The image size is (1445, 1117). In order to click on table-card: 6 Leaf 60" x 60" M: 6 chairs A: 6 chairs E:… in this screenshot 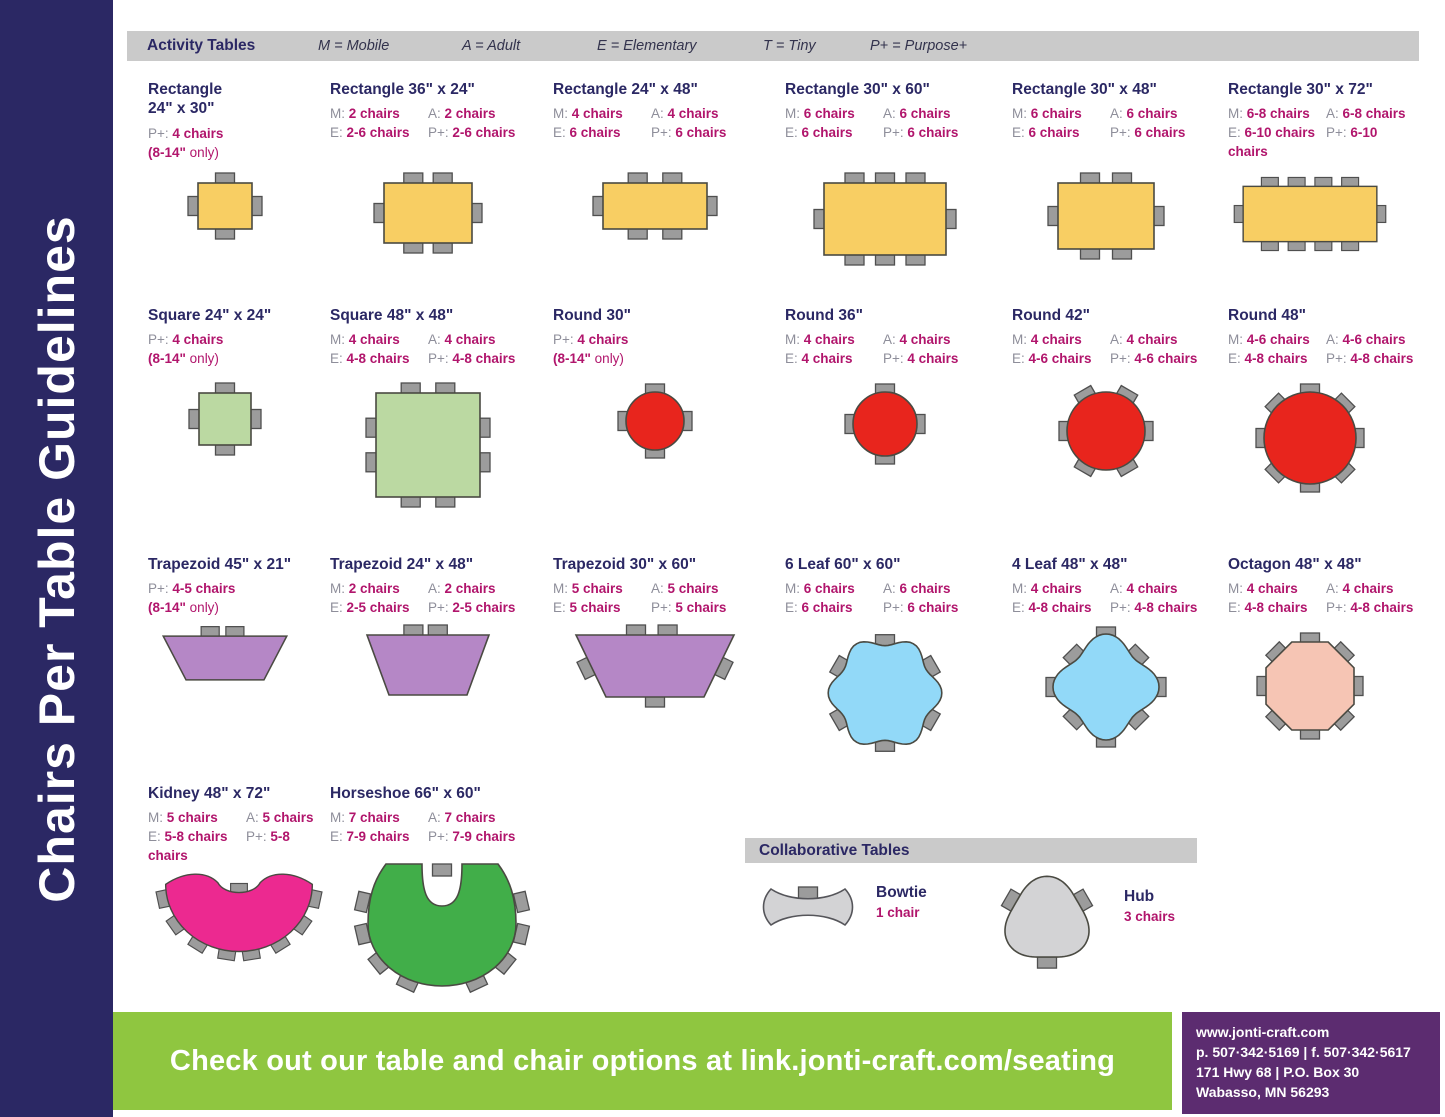, I will do `click(898, 662)`.